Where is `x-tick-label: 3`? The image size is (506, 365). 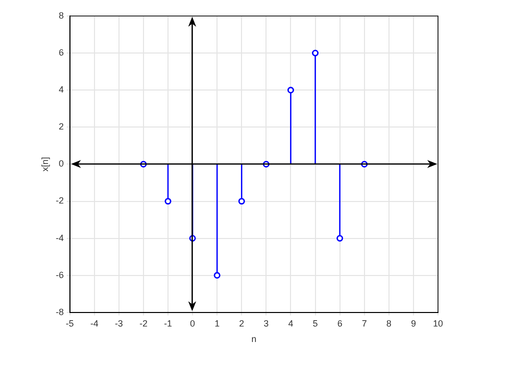
x-tick-label: 3 is located at coordinates (266, 323).